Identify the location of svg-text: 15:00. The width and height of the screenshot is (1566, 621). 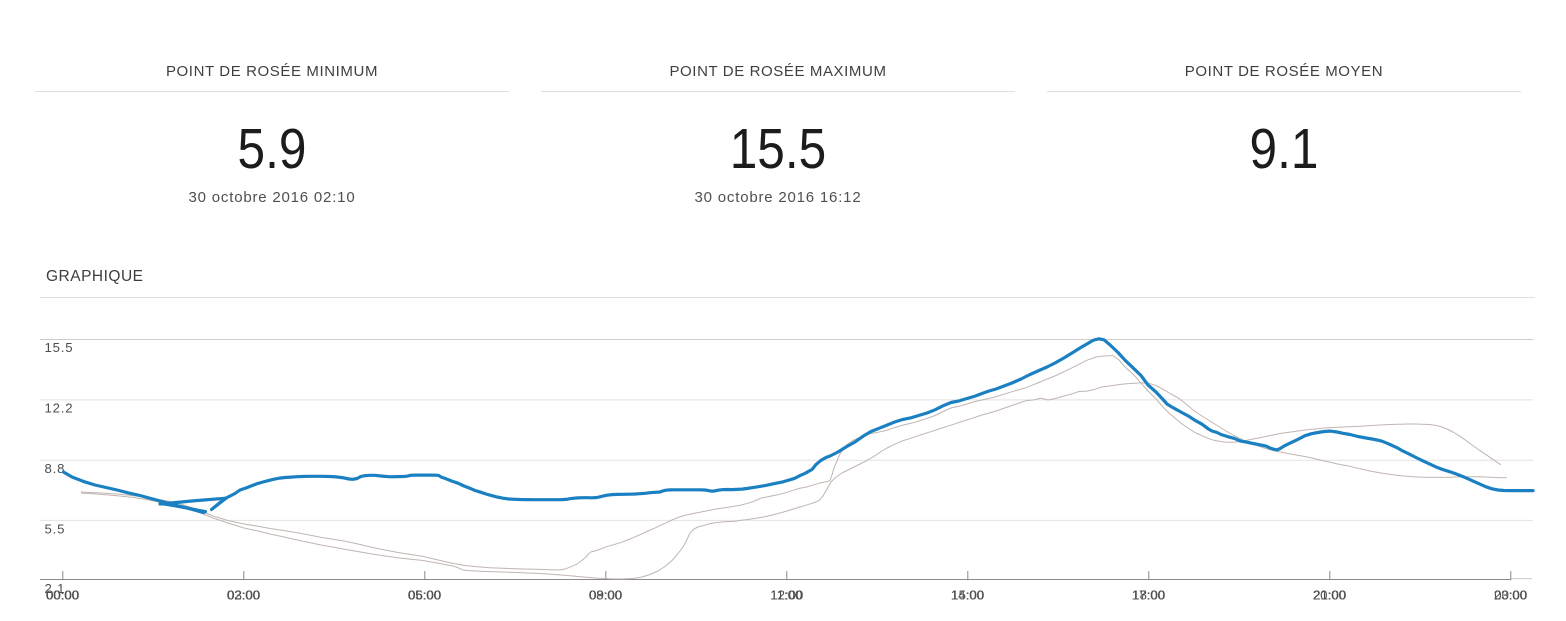
(967, 595).